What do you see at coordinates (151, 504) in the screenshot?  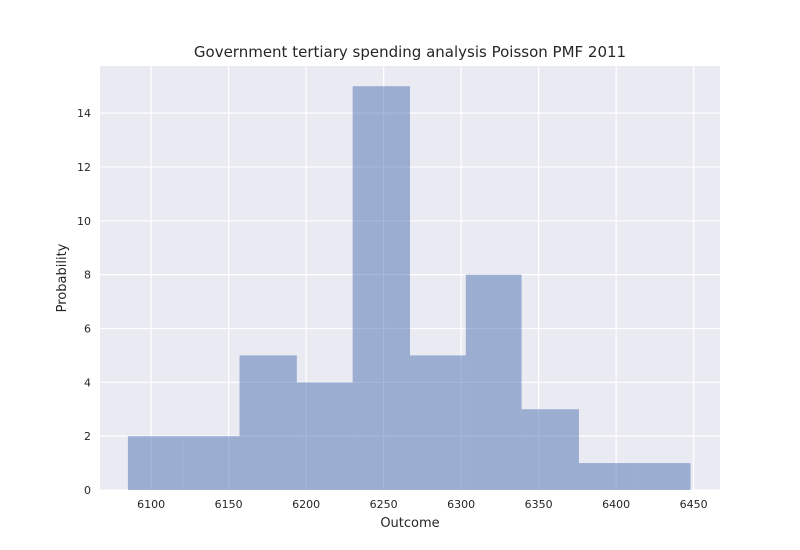 I see `x-tick-label: 6100` at bounding box center [151, 504].